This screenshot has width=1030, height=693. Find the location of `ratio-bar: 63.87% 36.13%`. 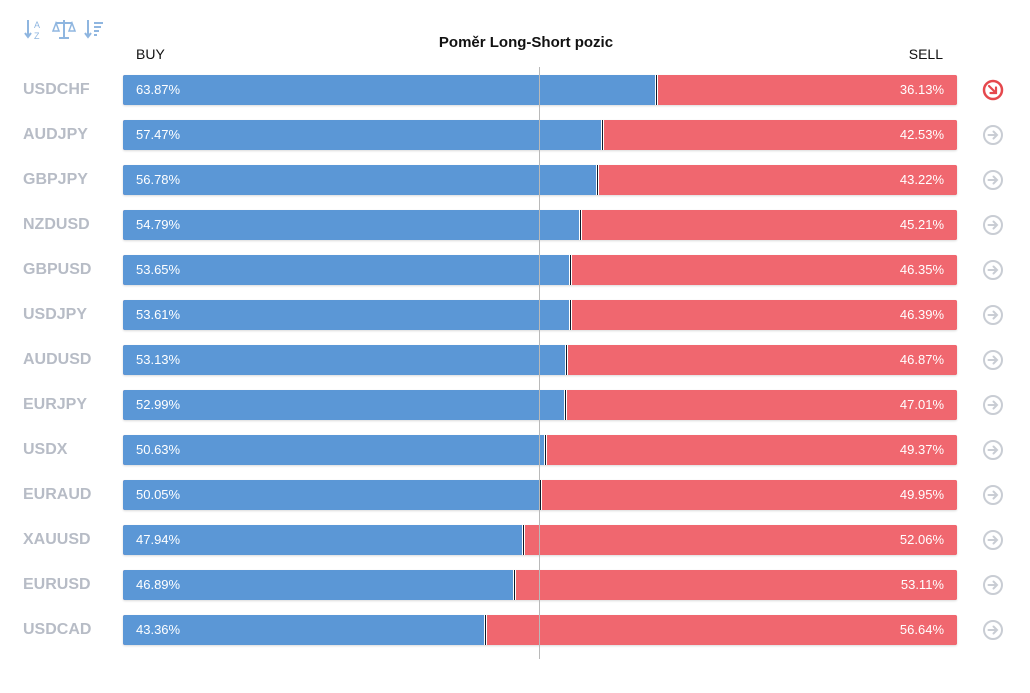

ratio-bar: 63.87% 36.13% is located at coordinates (540, 90).